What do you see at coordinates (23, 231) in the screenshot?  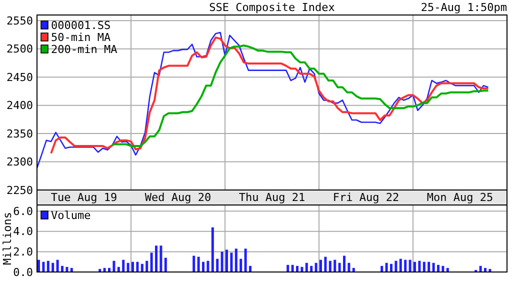 I see `y-tick-label: 4.0` at bounding box center [23, 231].